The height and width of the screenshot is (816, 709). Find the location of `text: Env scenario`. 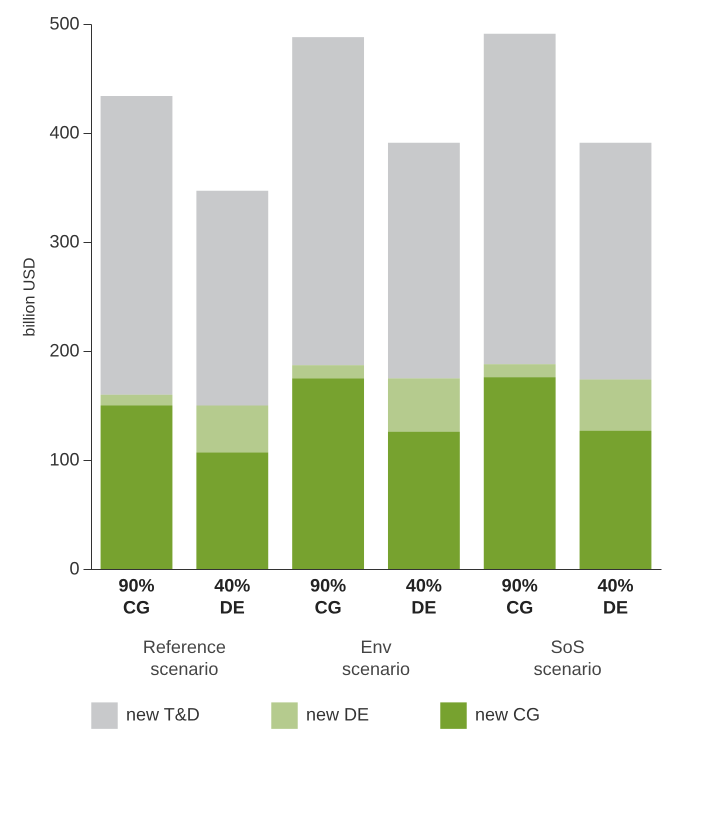

text: Env scenario is located at coordinates (376, 658).